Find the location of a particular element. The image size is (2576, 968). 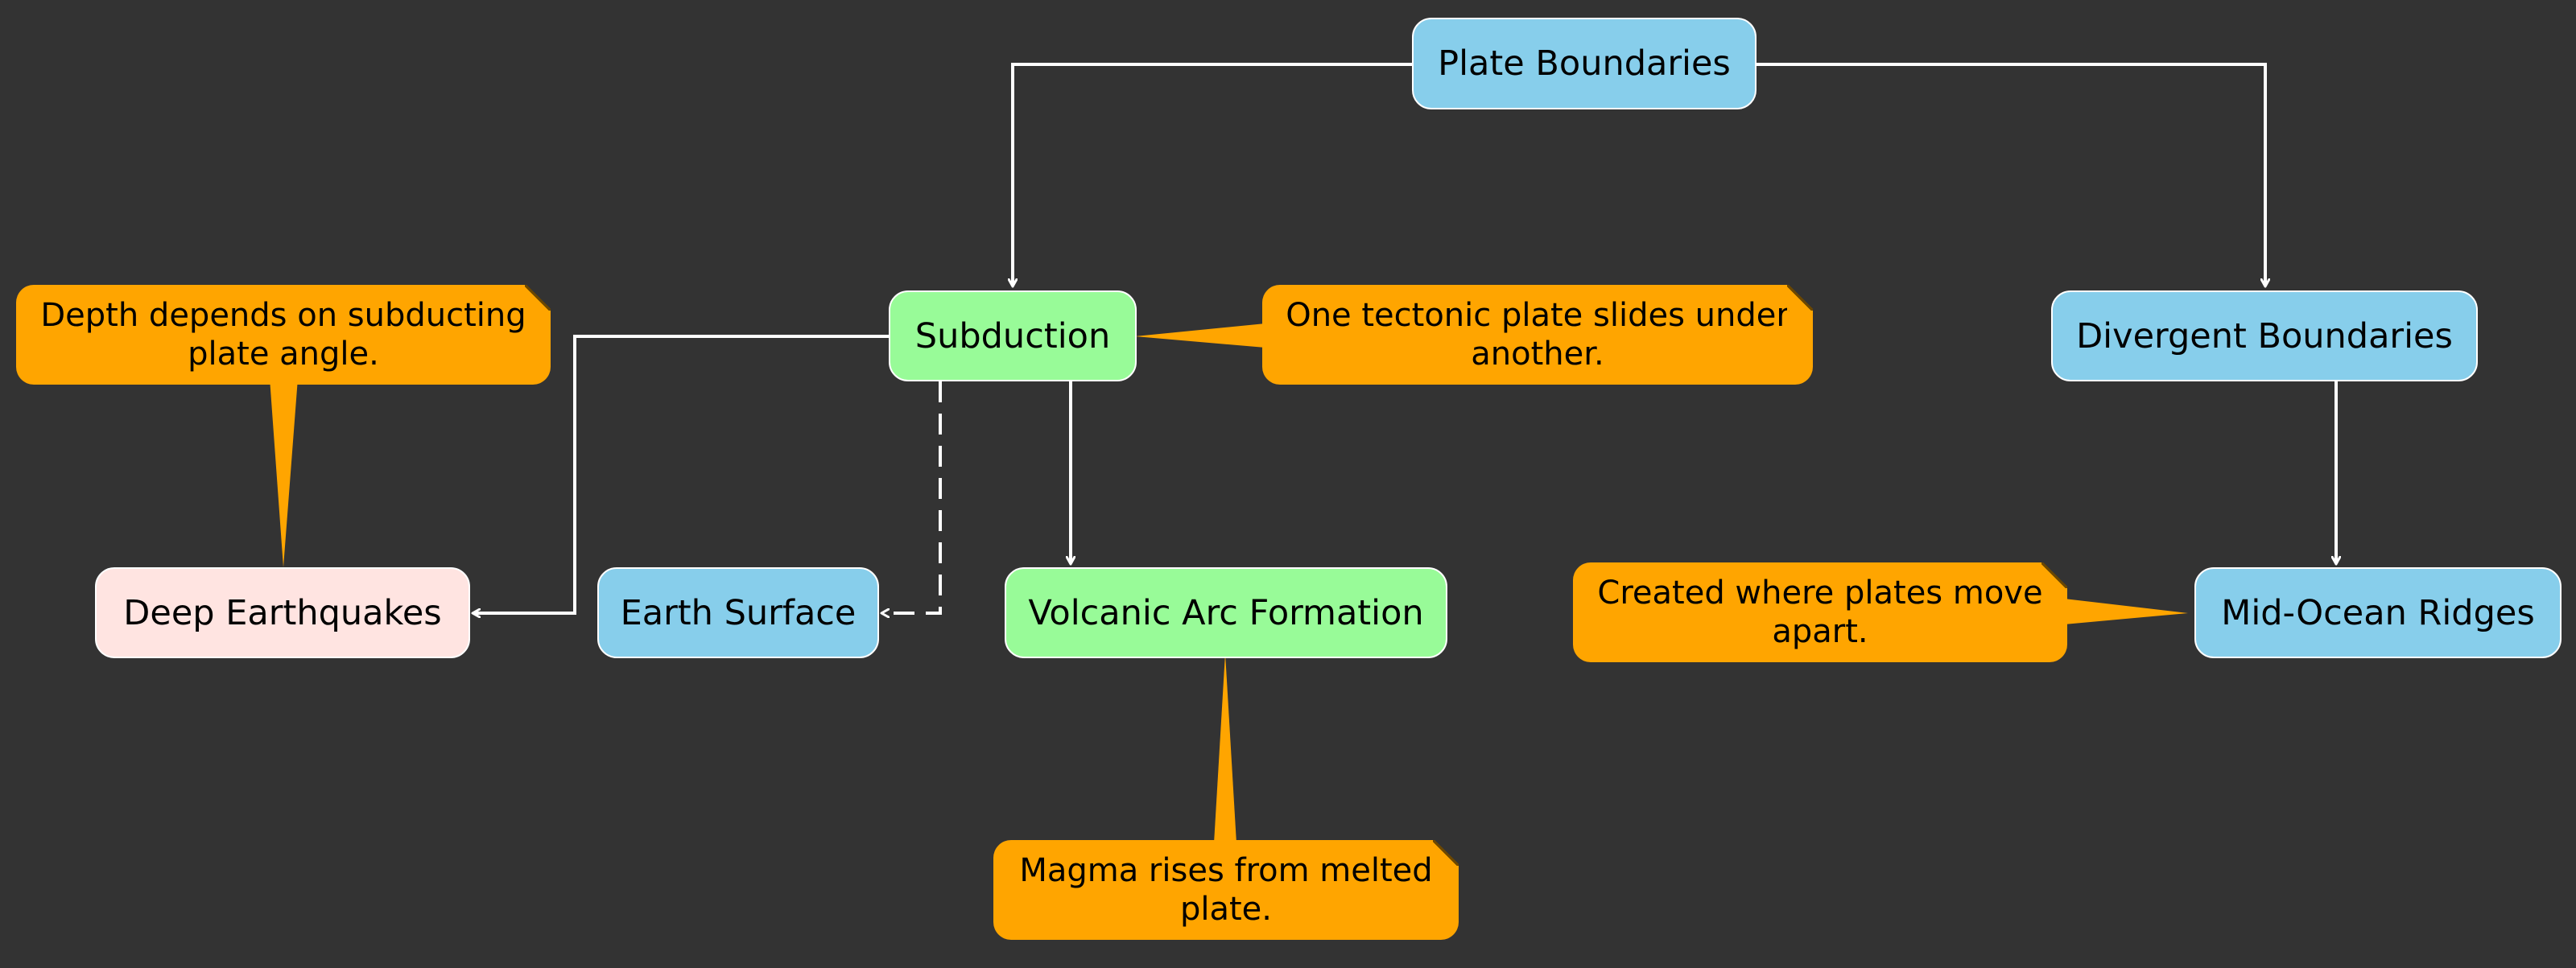

note-text: Magma rises from melted plate. is located at coordinates (1226, 890).